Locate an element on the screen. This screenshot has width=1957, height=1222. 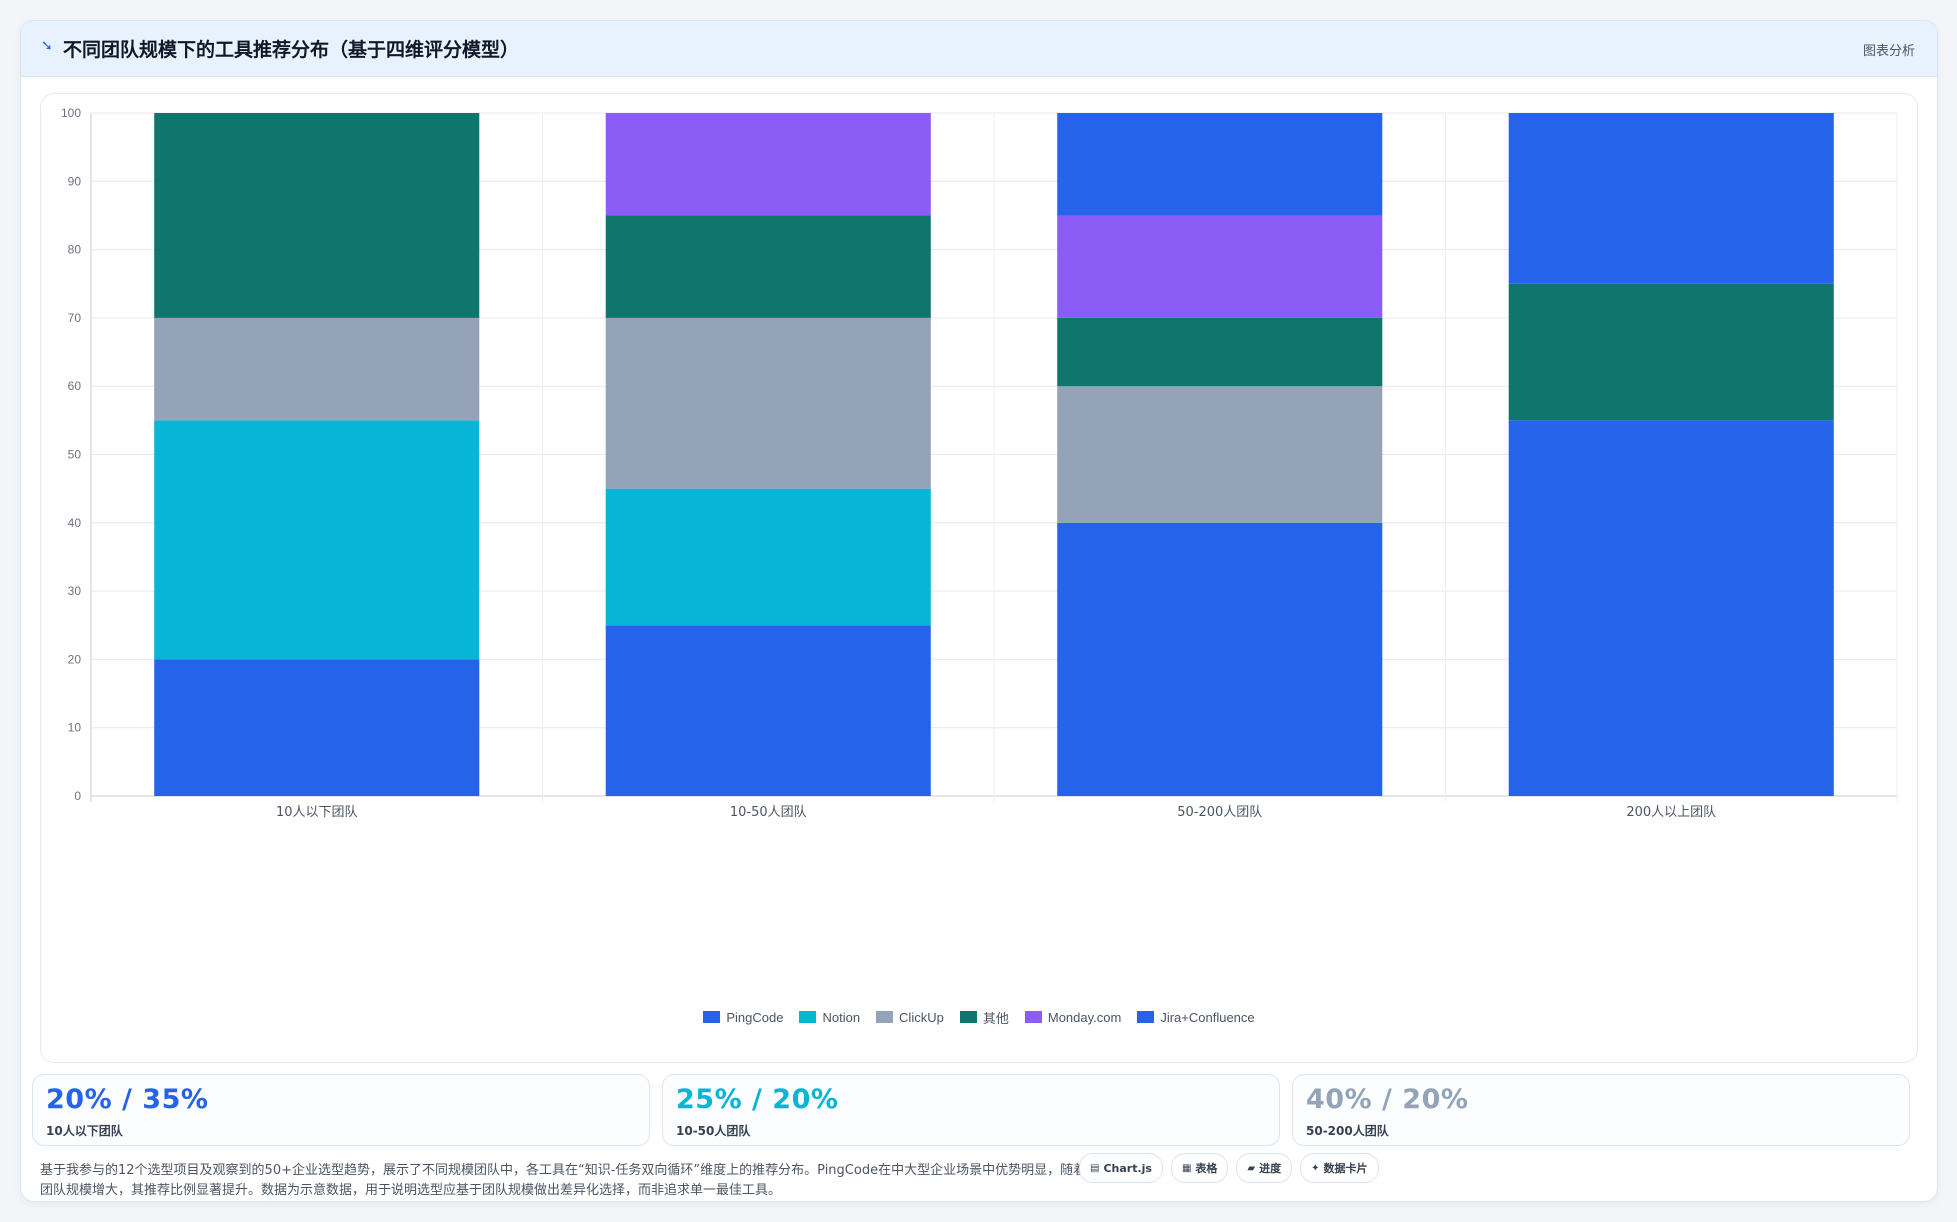
legend-item: Notion is located at coordinates (829, 1017).